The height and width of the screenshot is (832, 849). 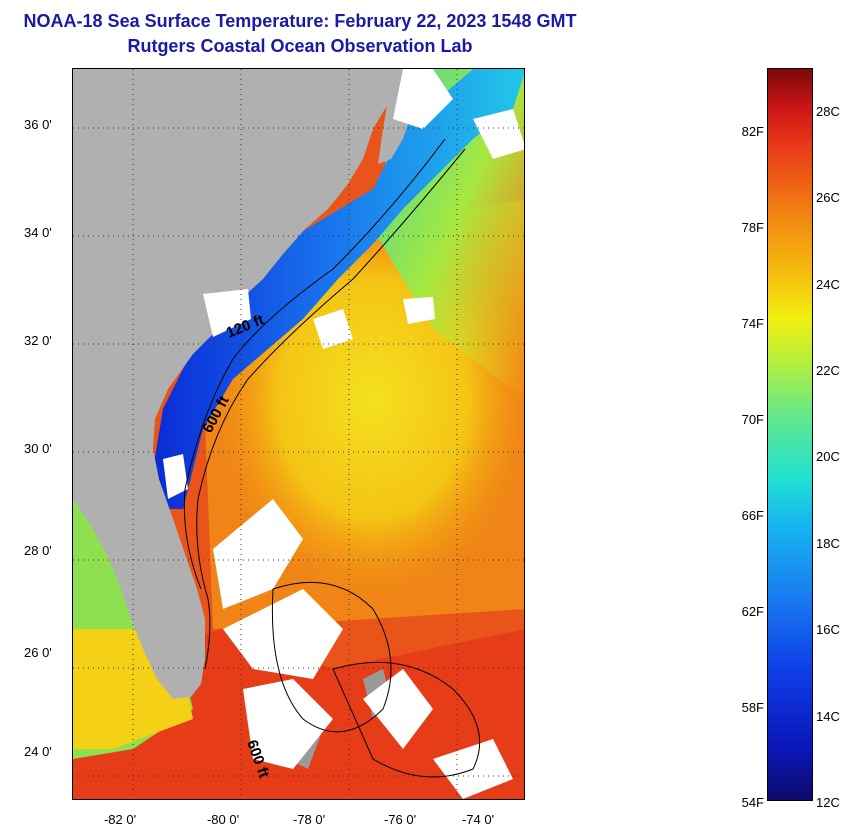 What do you see at coordinates (38, 751) in the screenshot?
I see `lat-label: 24 0'` at bounding box center [38, 751].